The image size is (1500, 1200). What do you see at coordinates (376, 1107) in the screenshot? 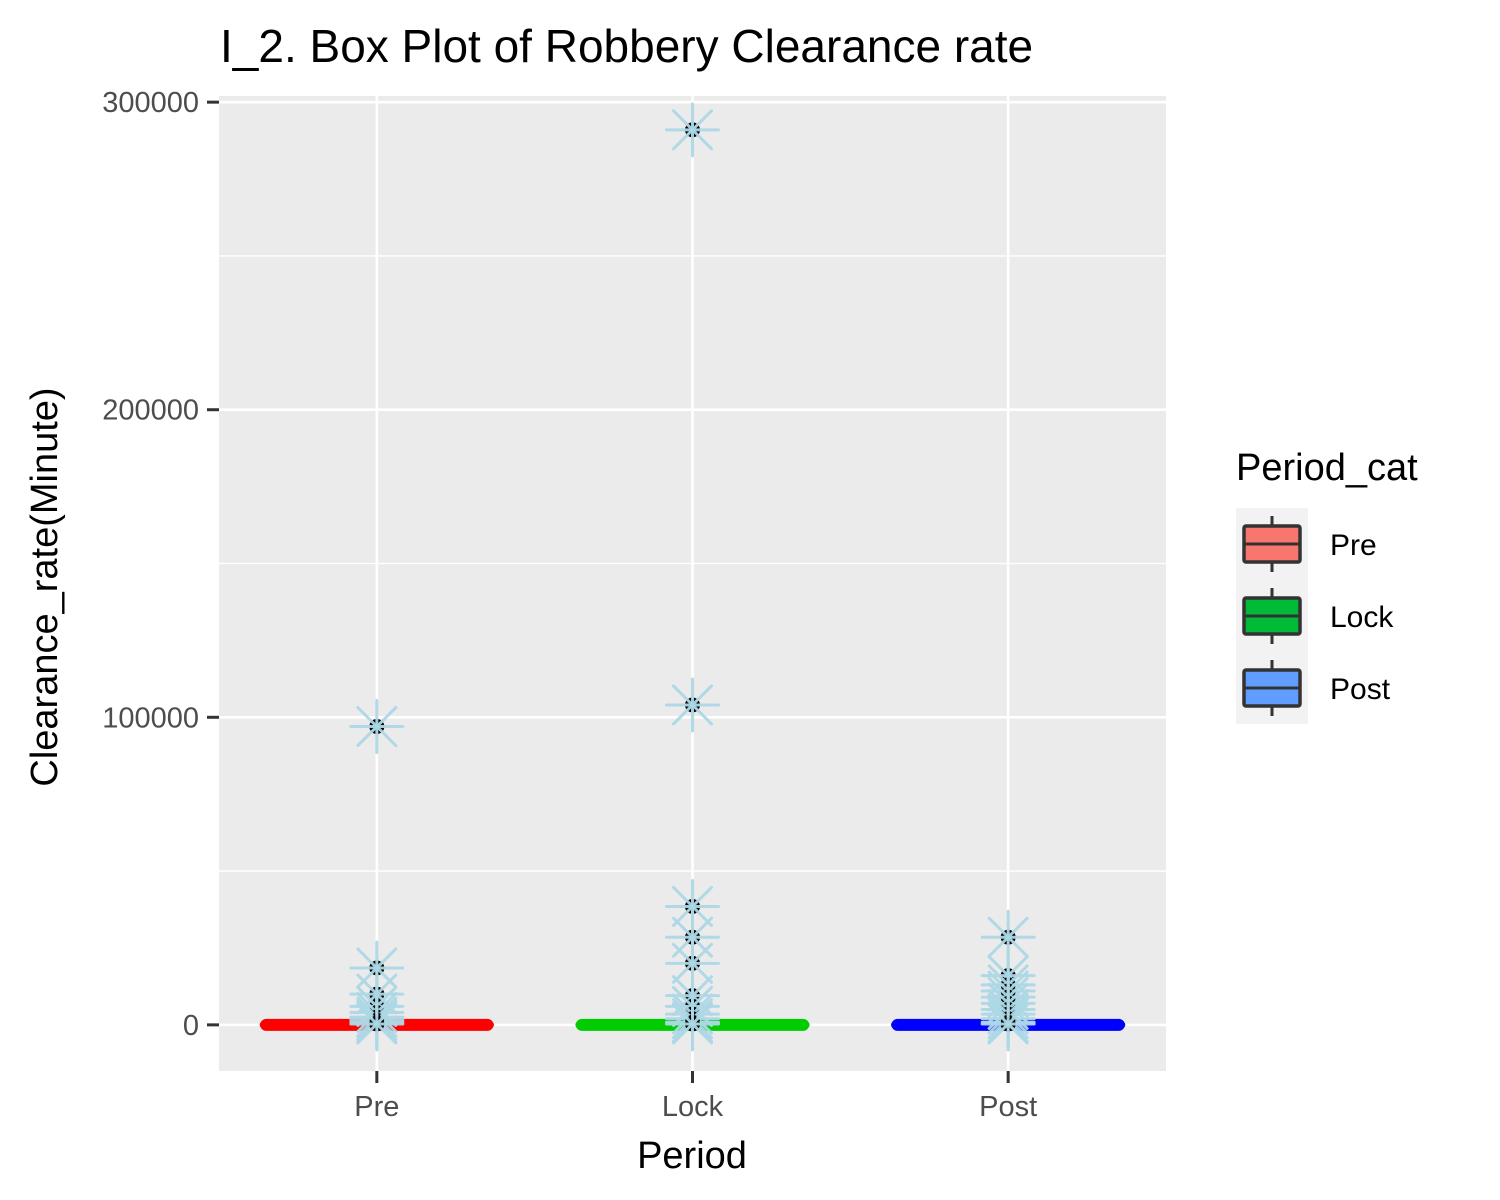
I see `x-tick-label: Pre` at bounding box center [376, 1107].